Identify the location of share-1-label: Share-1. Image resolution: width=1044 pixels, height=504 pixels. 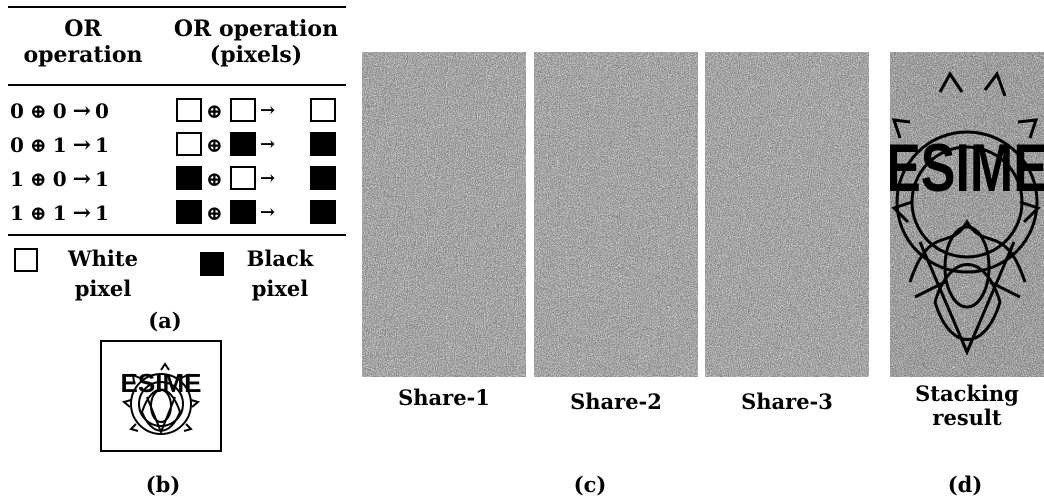
(444, 397).